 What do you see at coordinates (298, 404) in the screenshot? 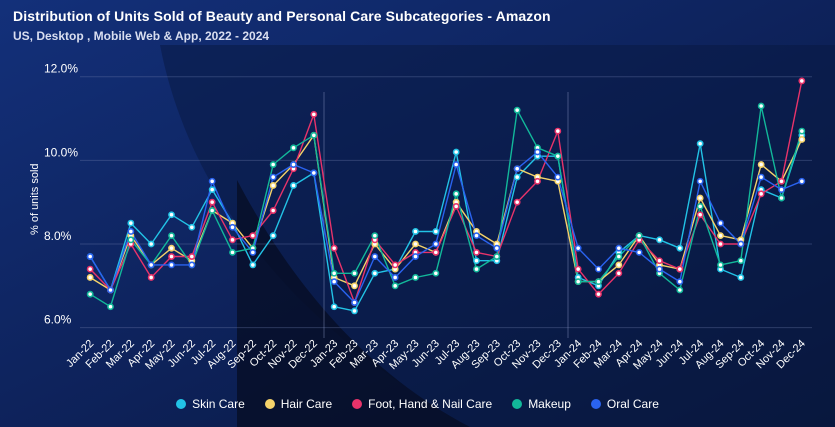
I see `legend-item: Hair Care` at bounding box center [298, 404].